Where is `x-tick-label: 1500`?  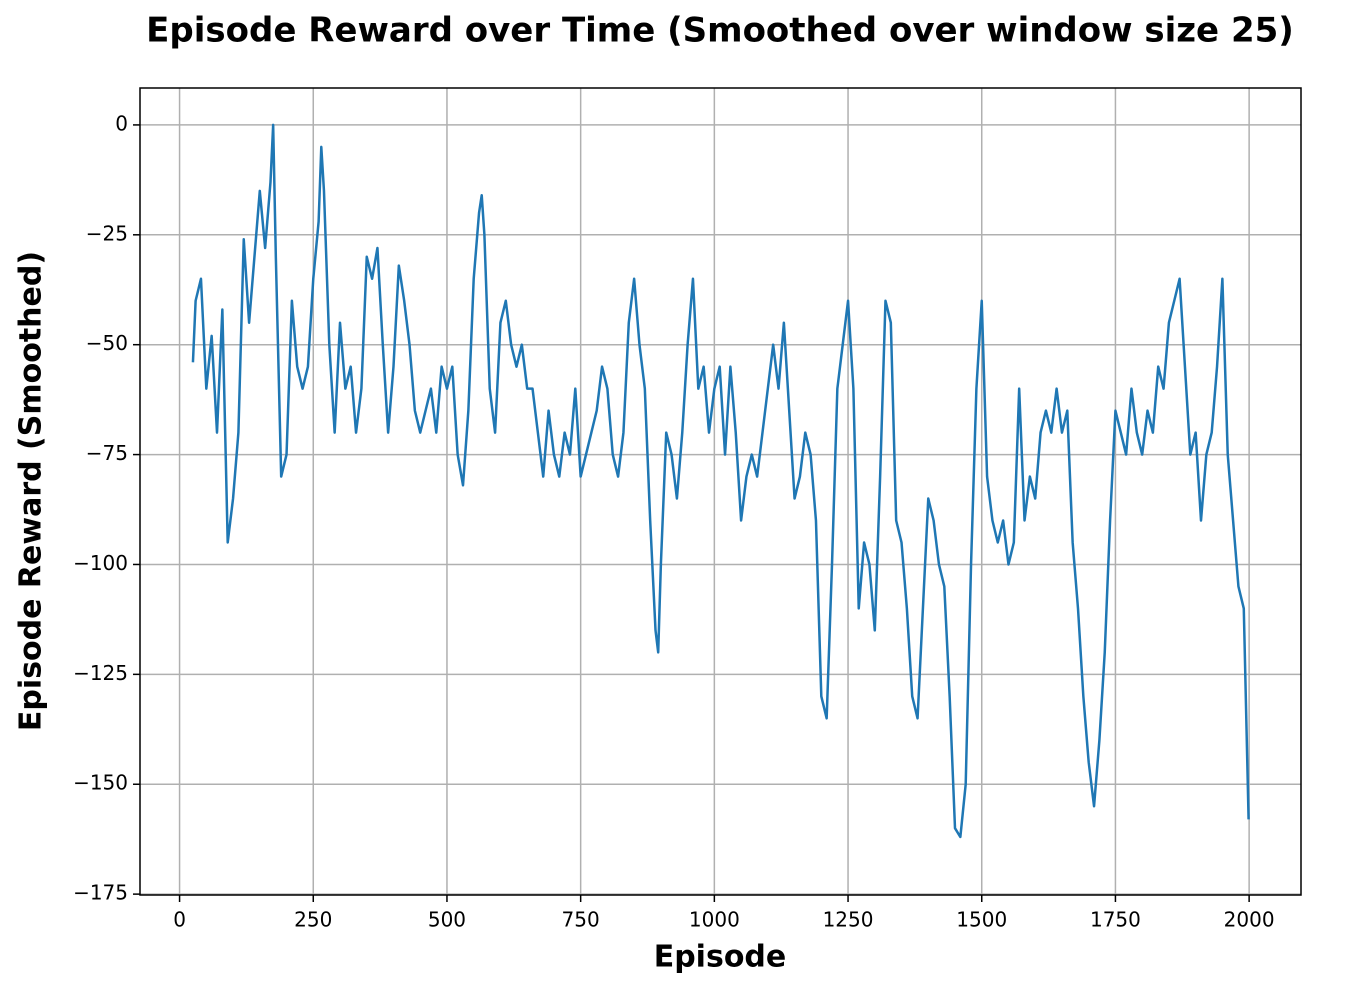
x-tick-label: 1500 is located at coordinates (981, 920).